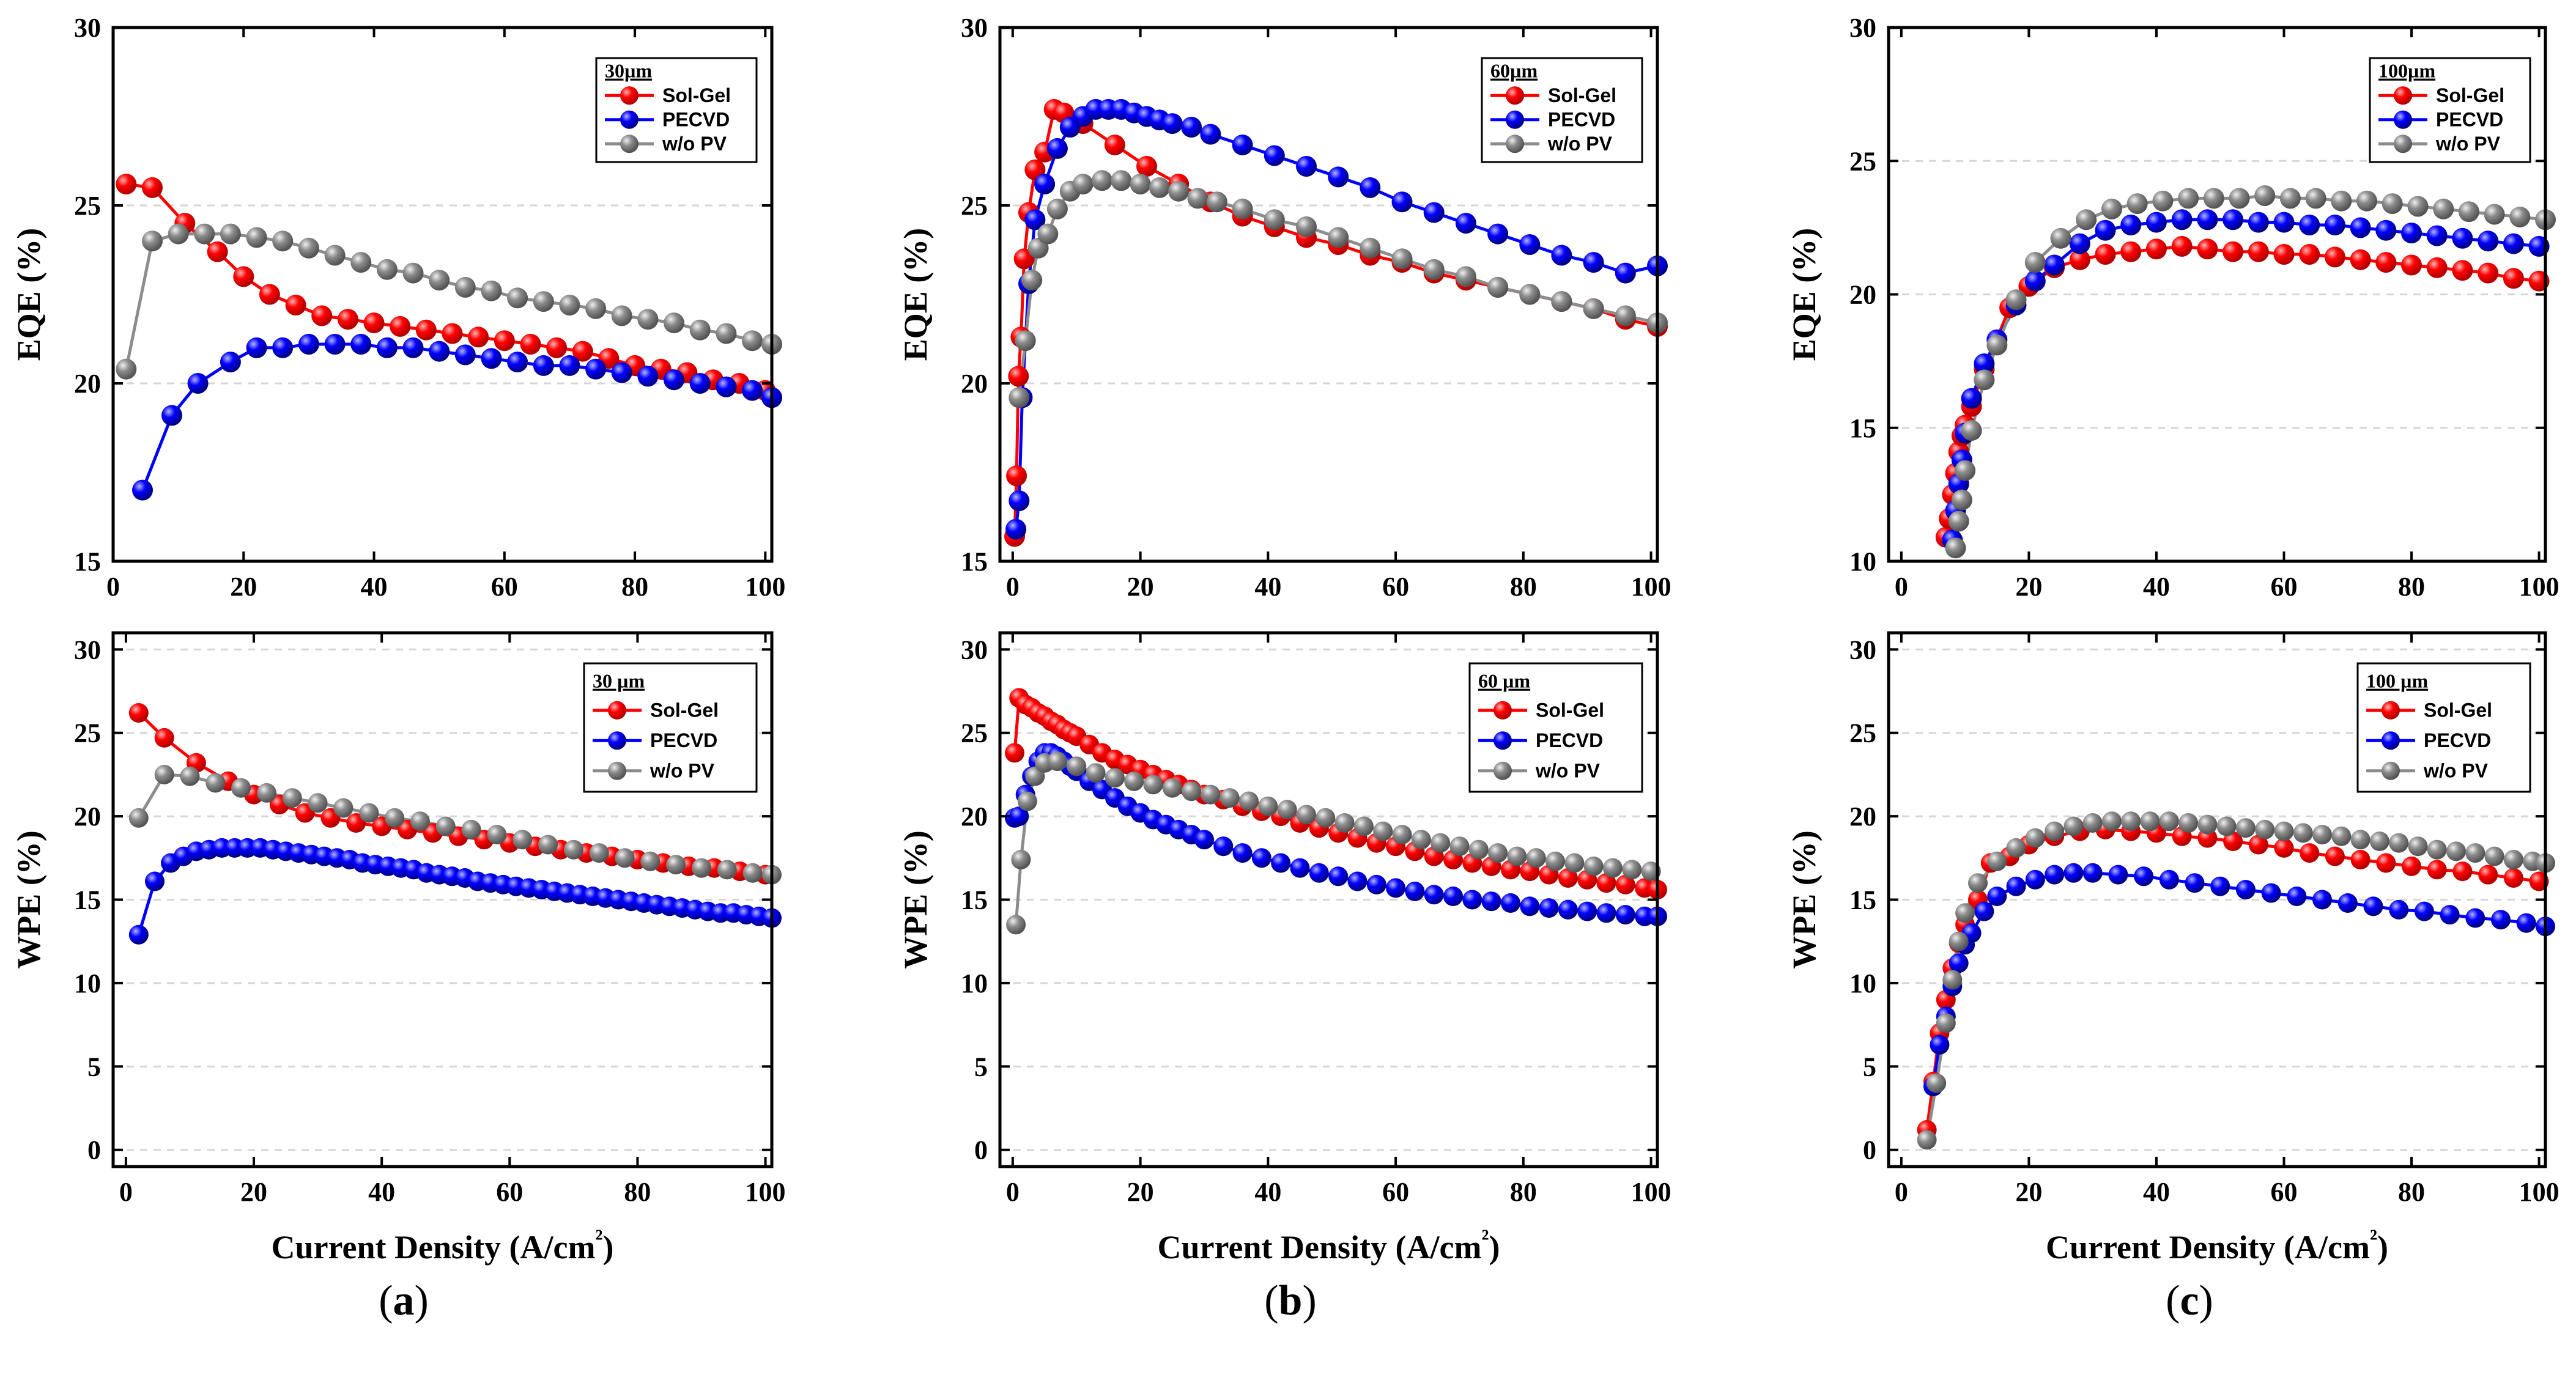 The width and height of the screenshot is (2576, 1383). What do you see at coordinates (1862, 428) in the screenshot?
I see `y-tick-label: 15` at bounding box center [1862, 428].